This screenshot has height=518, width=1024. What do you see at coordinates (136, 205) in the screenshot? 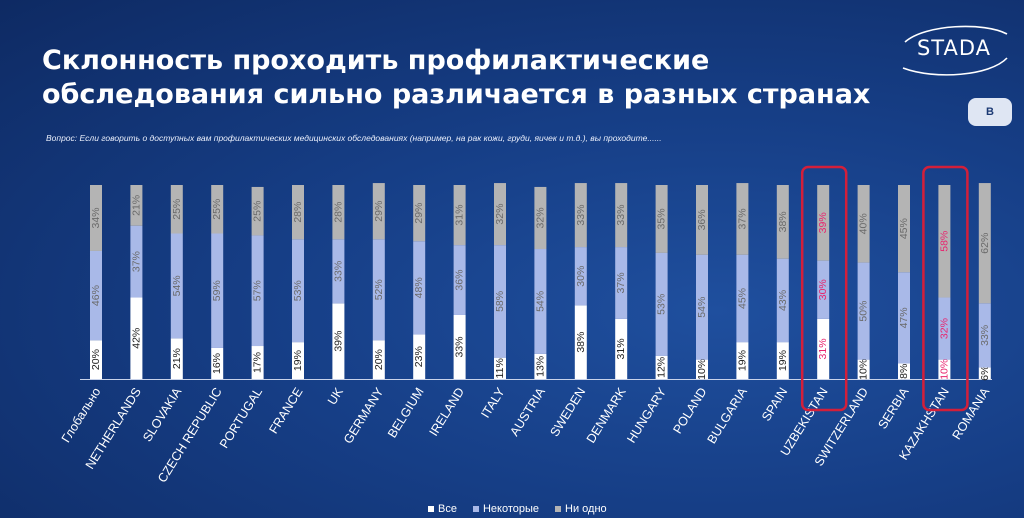
I see `bar-netherlands-none` at bounding box center [136, 205].